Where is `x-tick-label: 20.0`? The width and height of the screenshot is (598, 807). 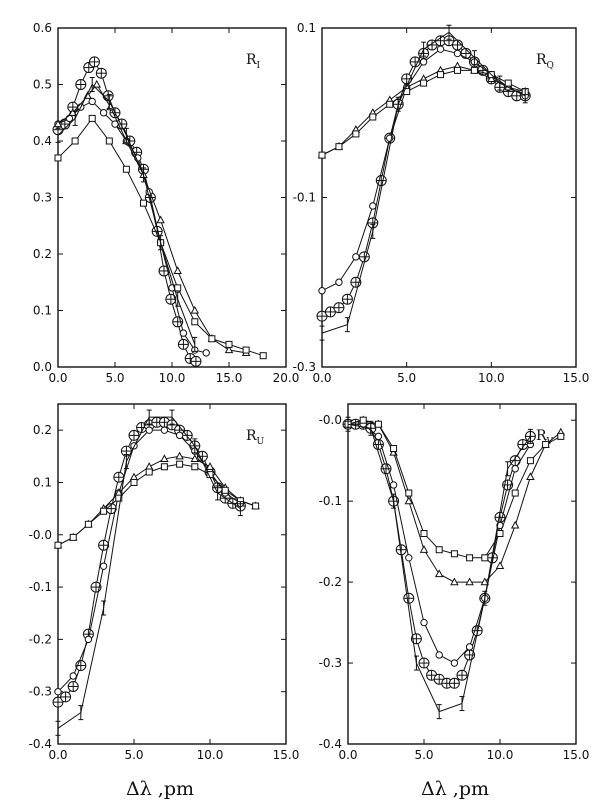
x-tick-label: 20.0 is located at coordinates (286, 378).